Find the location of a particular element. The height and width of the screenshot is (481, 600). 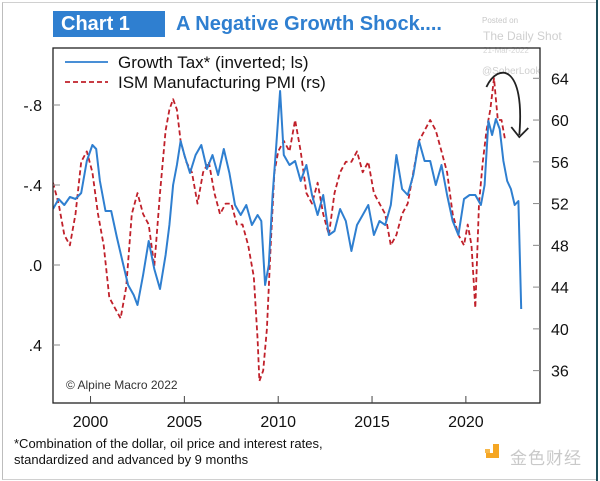

watermark-posted: Posted on is located at coordinates (500, 20).